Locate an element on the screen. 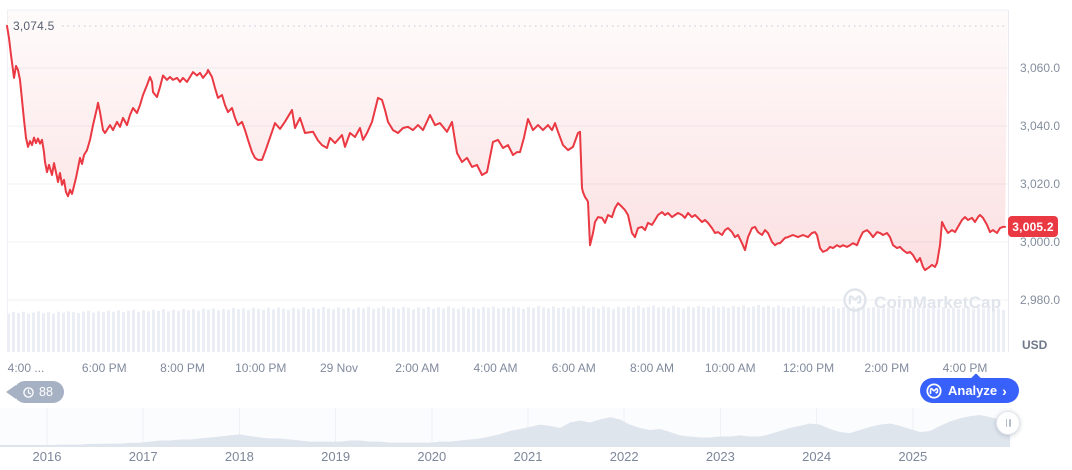  current-price-badge: 3,005.2 is located at coordinates (1033, 227).